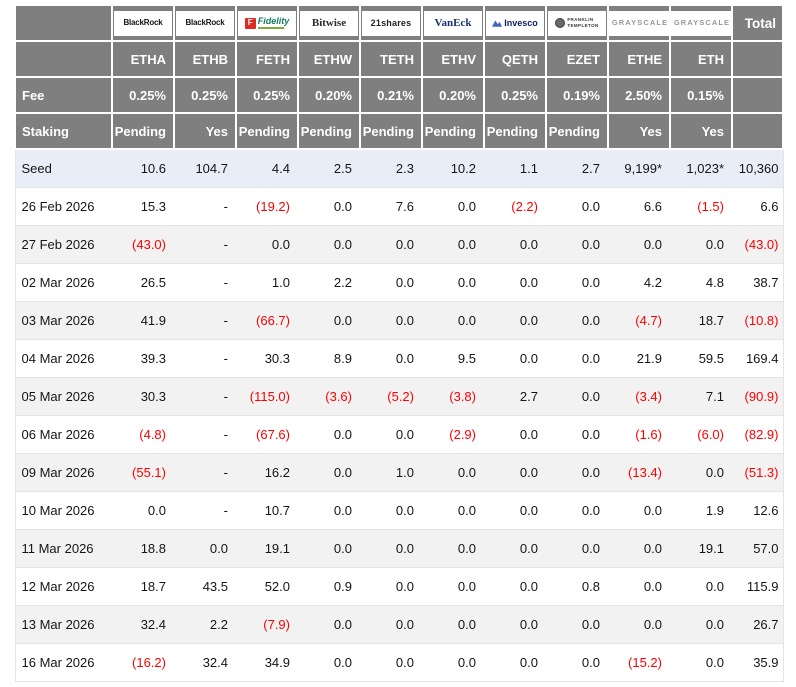  What do you see at coordinates (267, 472) in the screenshot?
I see `value-cell: 16.2` at bounding box center [267, 472].